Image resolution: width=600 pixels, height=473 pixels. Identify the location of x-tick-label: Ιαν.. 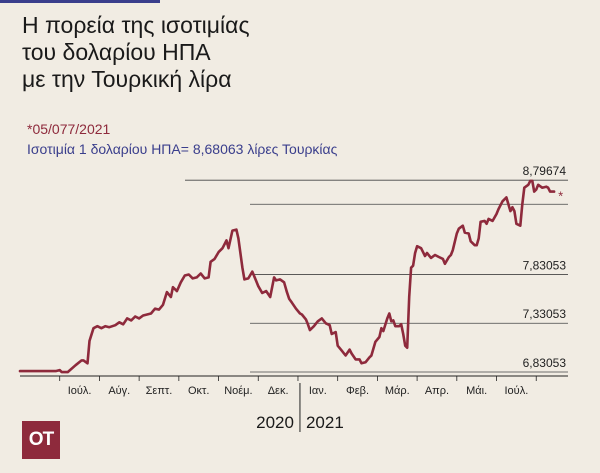
(318, 391).